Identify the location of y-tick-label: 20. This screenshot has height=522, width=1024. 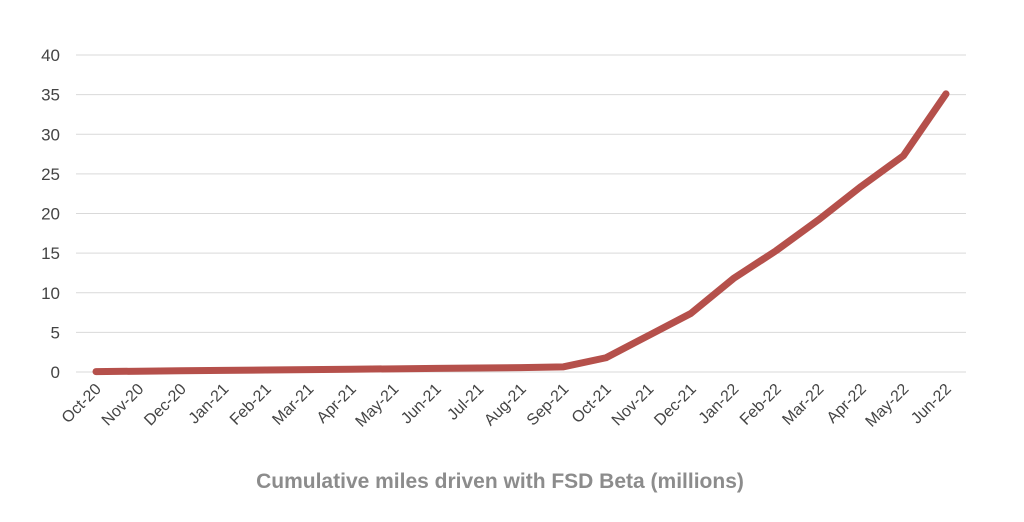
(50, 214).